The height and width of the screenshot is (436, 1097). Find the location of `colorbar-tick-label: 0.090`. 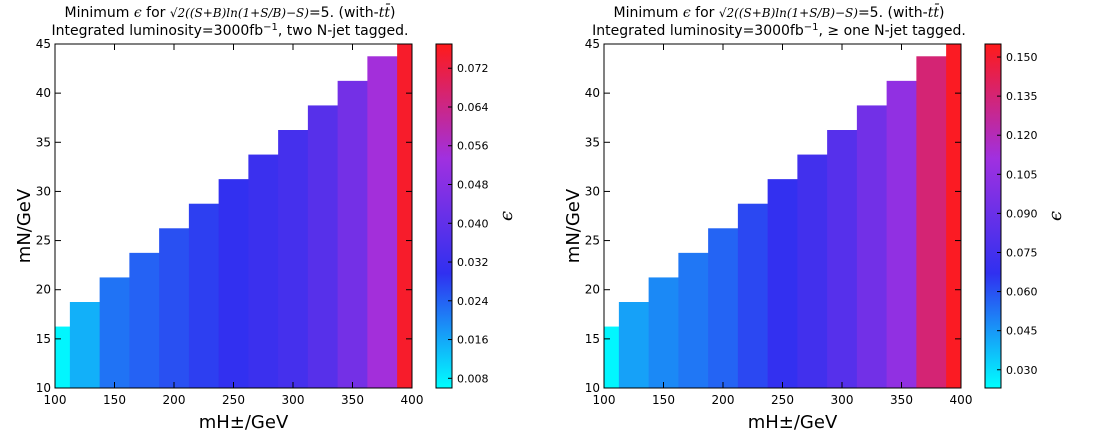

colorbar-tick-label: 0.090 is located at coordinates (1022, 213).